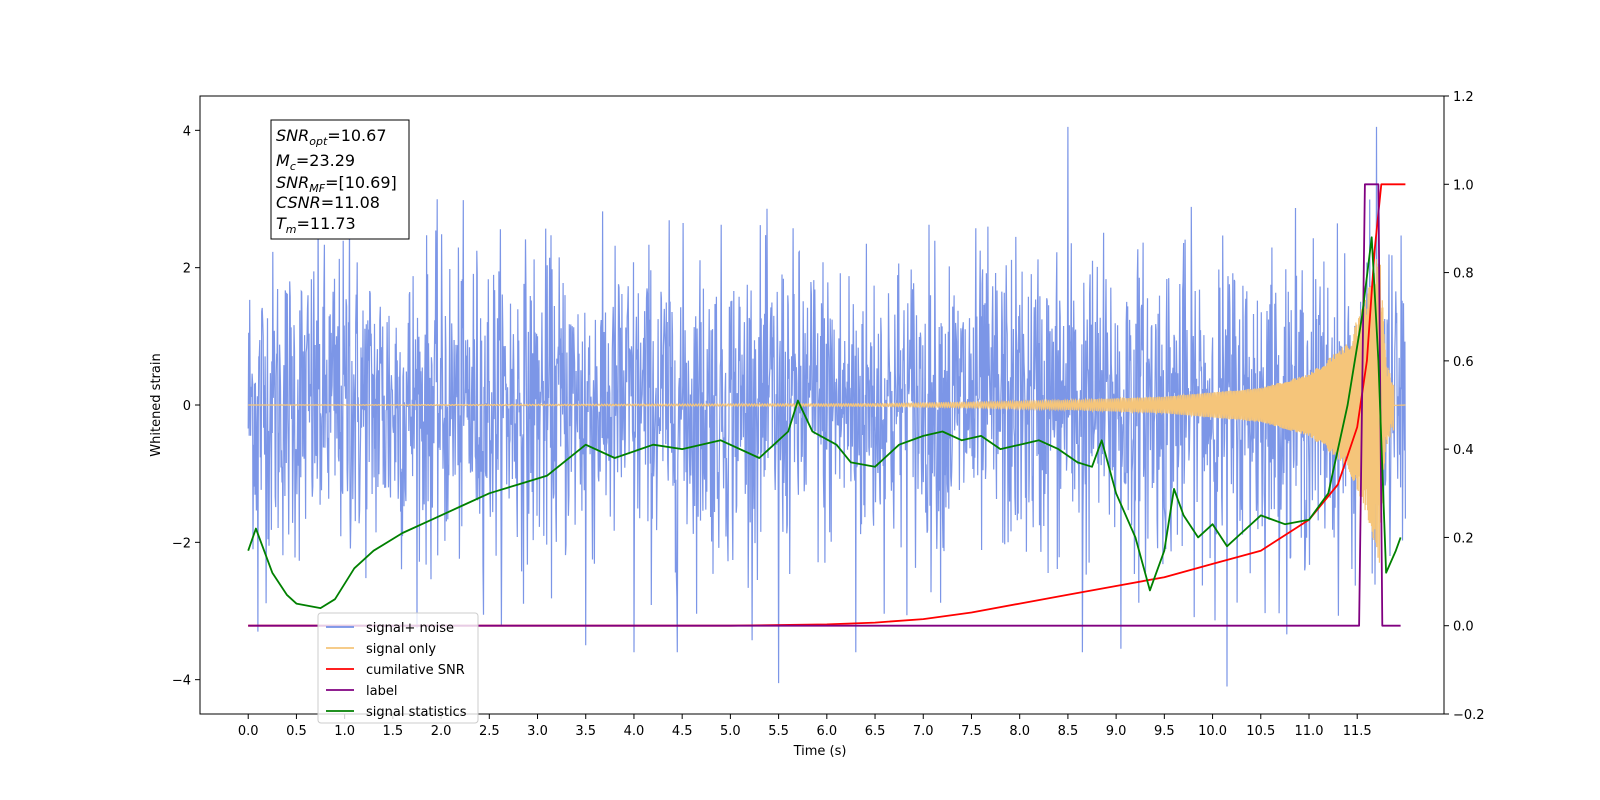 The width and height of the screenshot is (1600, 800). Describe the element at coordinates (291, 229) in the screenshot. I see `annotation-tm-sub: m` at that location.